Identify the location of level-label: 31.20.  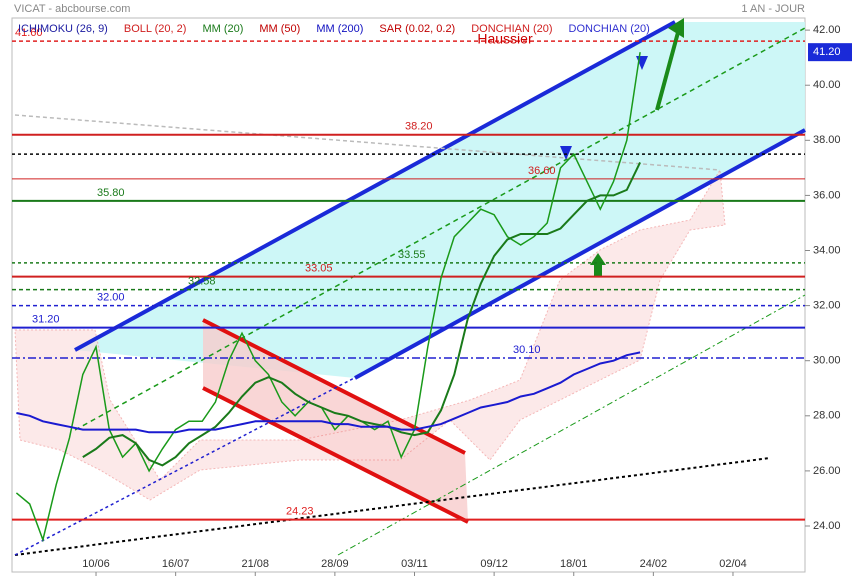
(46, 320).